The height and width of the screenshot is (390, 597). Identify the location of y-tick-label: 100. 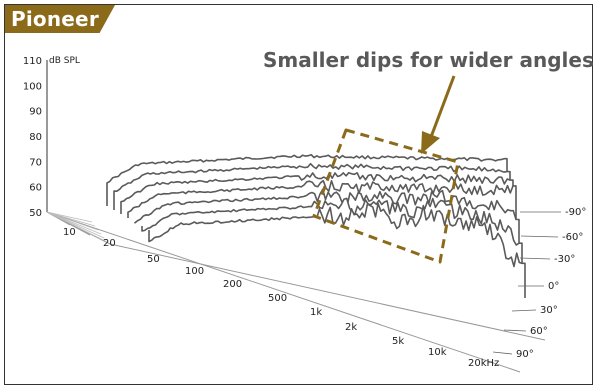
(32, 86).